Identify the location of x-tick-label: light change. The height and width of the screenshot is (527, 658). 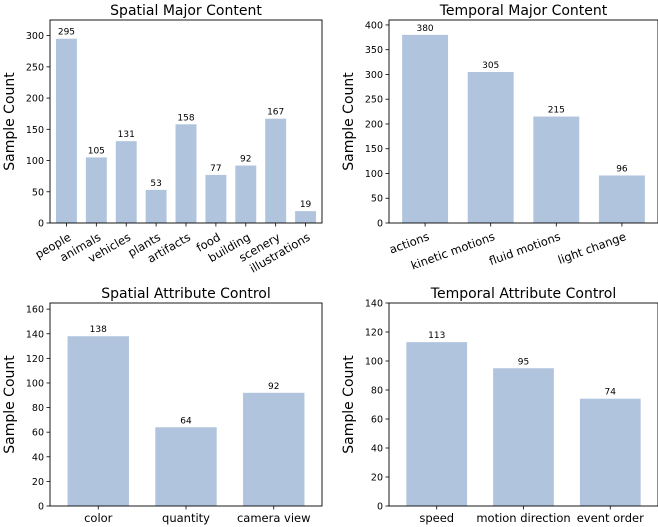
(592, 248).